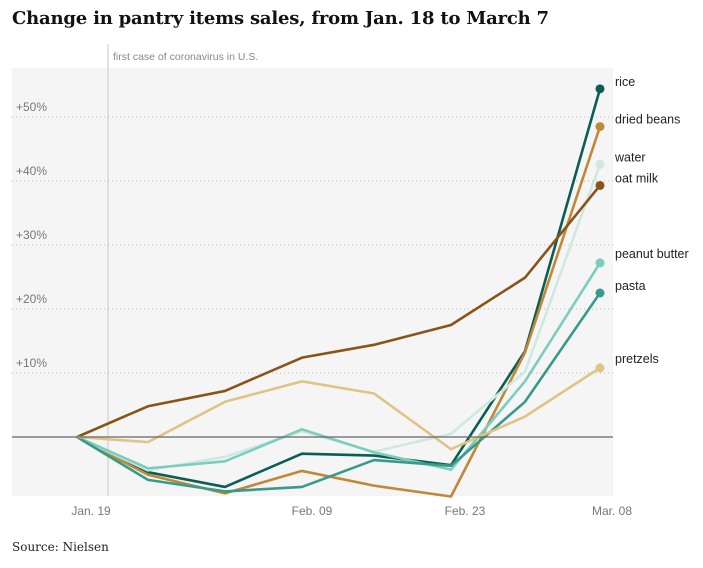 This screenshot has width=703, height=568. I want to click on series-endpoint-oat-milk, so click(600, 185).